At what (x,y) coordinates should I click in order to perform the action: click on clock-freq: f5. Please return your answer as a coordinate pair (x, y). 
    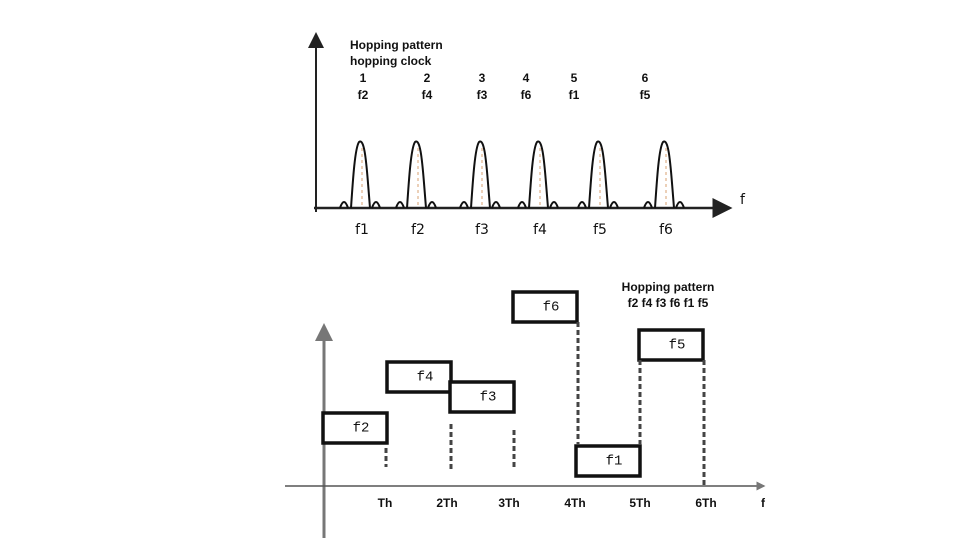
    Looking at the image, I should click on (645, 95).